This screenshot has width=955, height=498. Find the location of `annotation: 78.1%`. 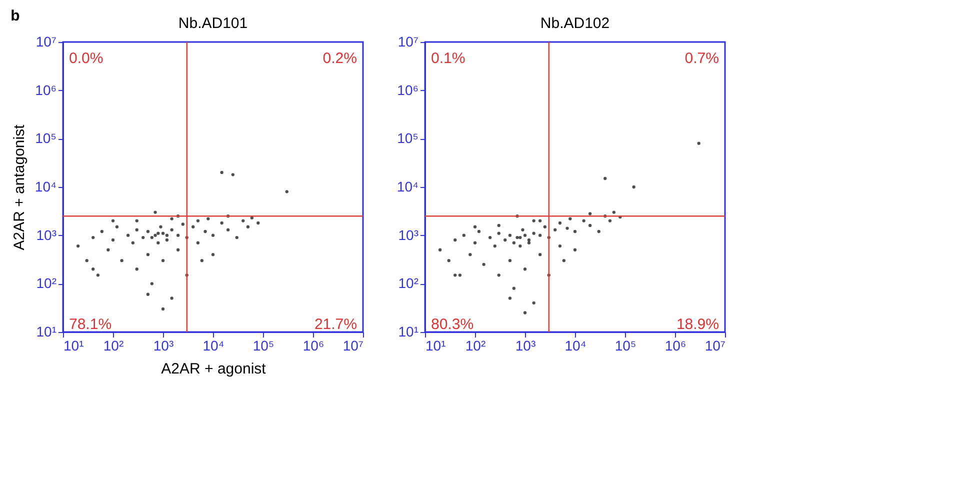

annotation: 78.1% is located at coordinates (90, 324).